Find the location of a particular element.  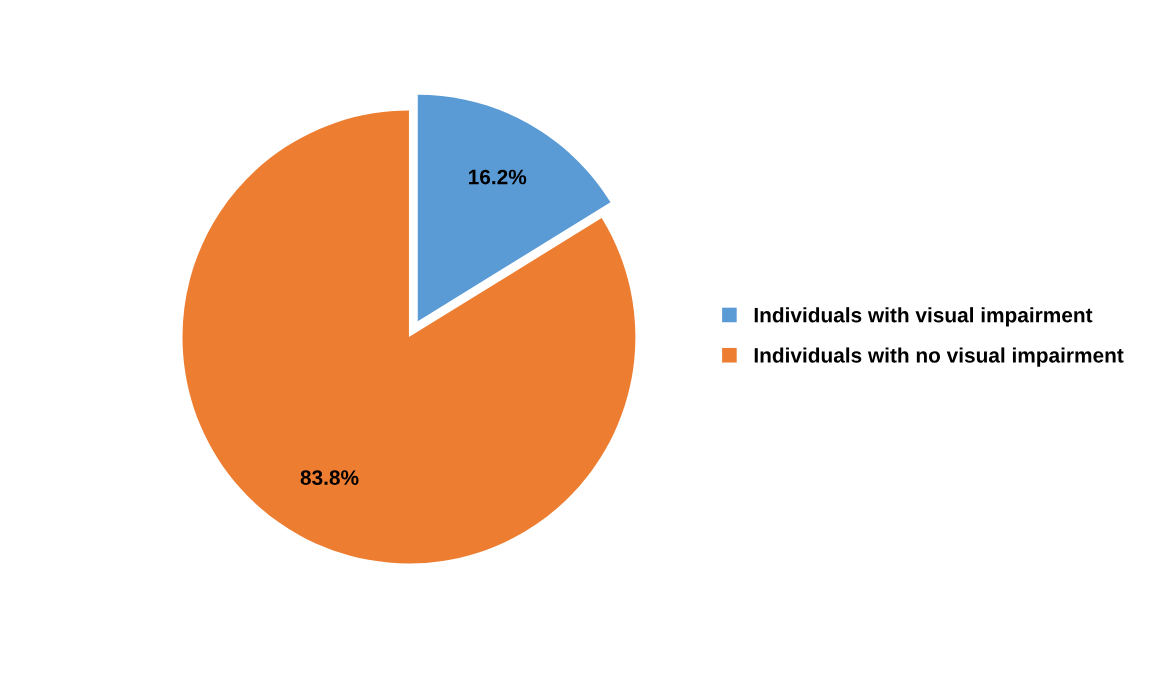

legend-label: Individuals with visual impairment is located at coordinates (923, 317).